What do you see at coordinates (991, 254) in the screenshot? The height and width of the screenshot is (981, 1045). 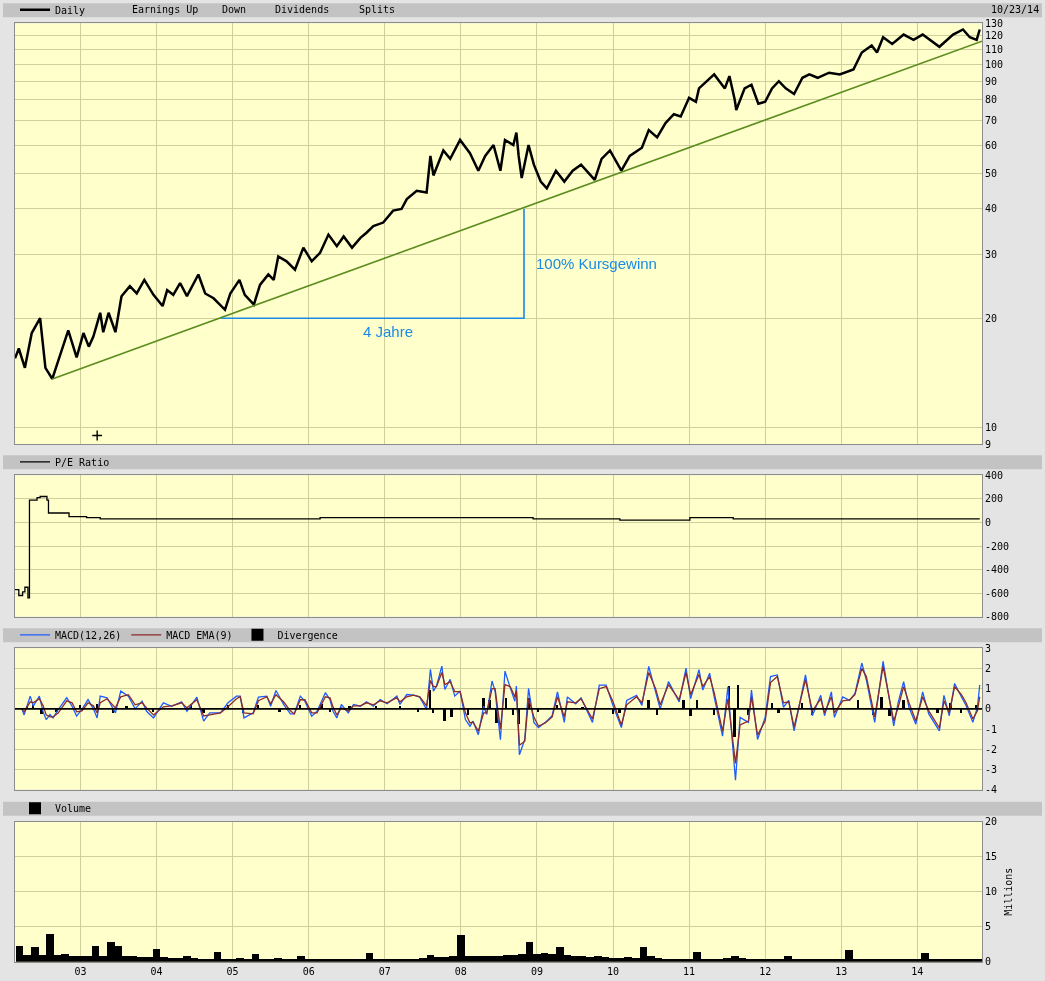 I see `y-tick-label: 30` at bounding box center [991, 254].